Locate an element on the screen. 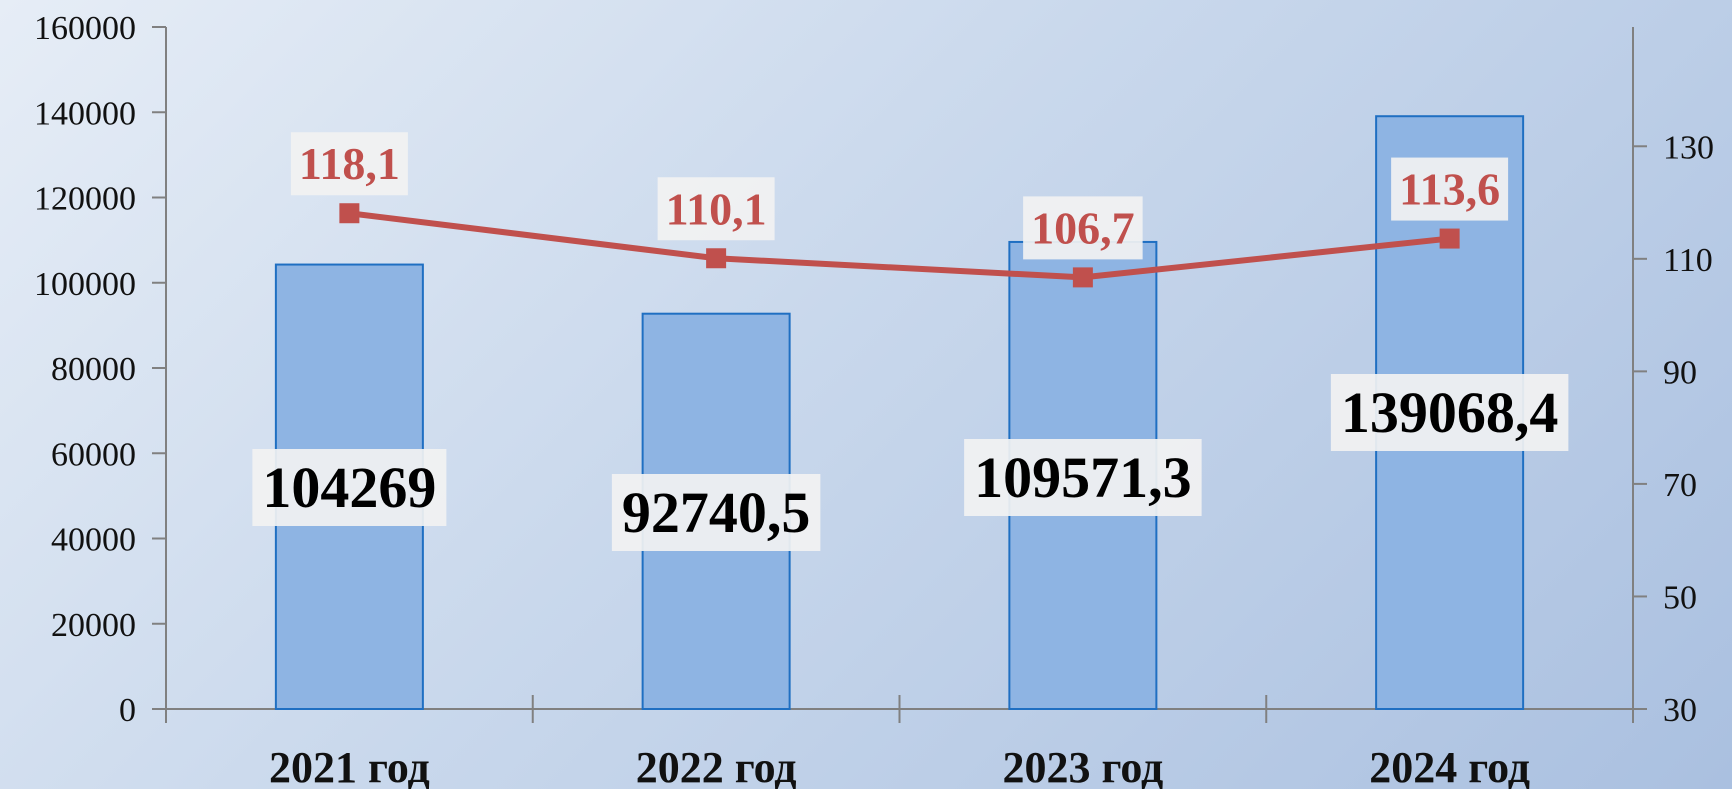 The image size is (1732, 789). y-left-tick-label: 80000 is located at coordinates (93, 369).